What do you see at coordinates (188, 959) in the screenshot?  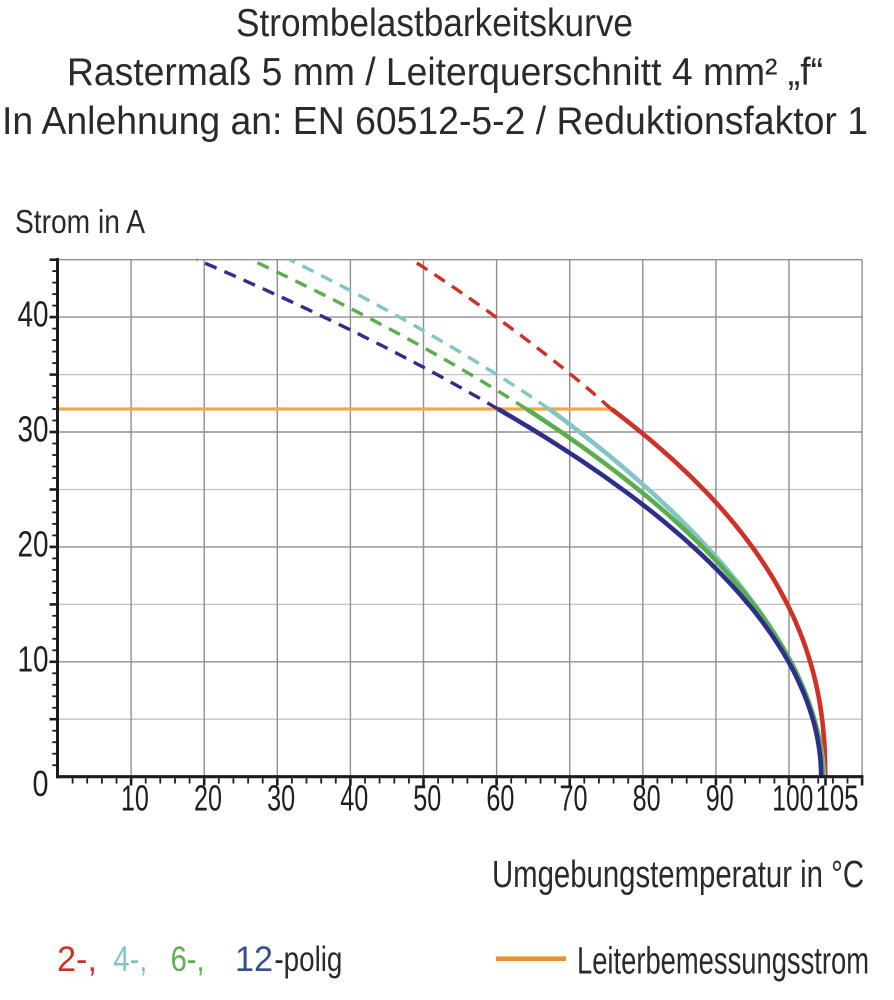 I see `svg-text: 6-,` at bounding box center [188, 959].